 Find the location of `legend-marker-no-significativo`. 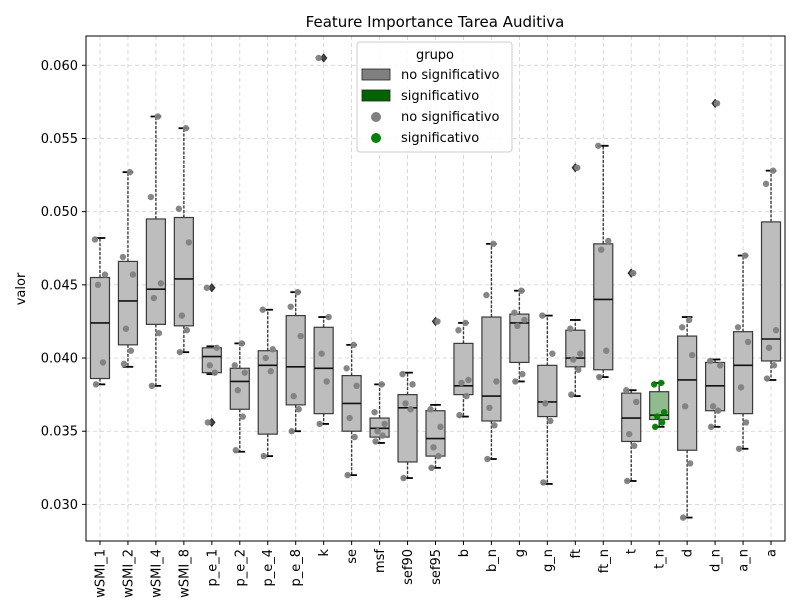

legend-marker-no-significativo is located at coordinates (376, 117).